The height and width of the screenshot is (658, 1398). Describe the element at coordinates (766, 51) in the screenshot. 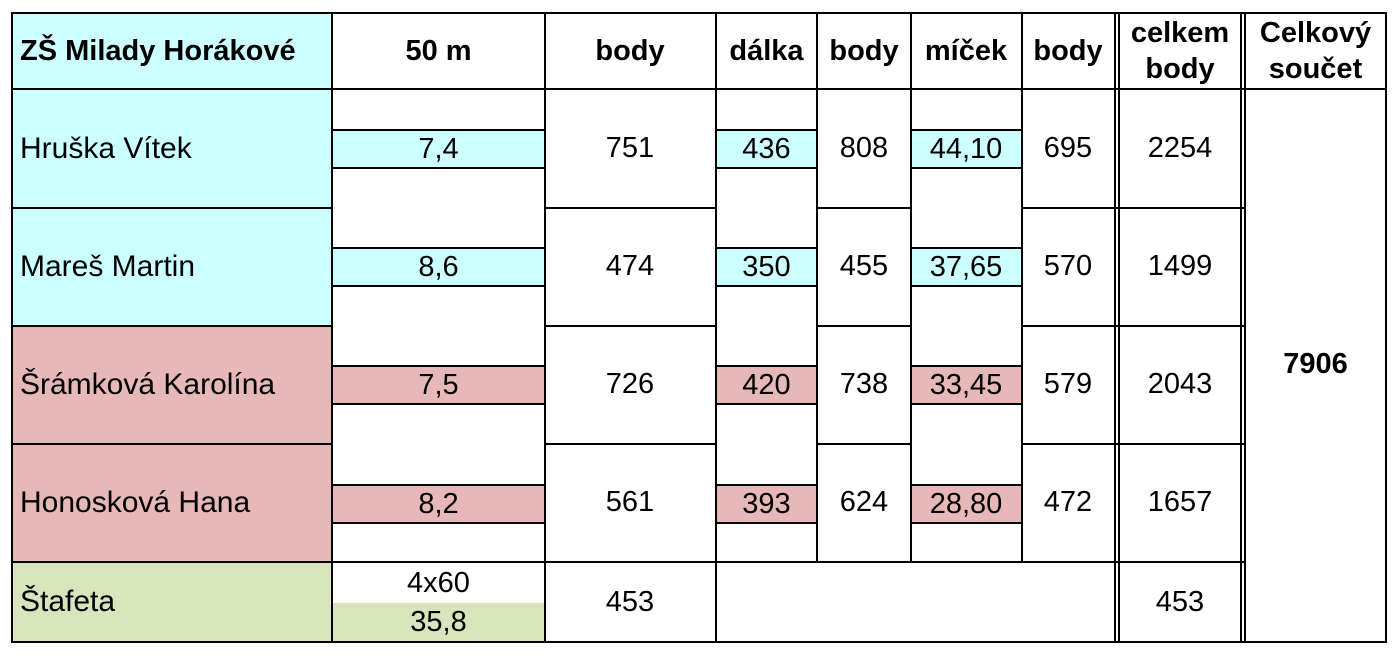

I see `header-dalka: dálka` at that location.